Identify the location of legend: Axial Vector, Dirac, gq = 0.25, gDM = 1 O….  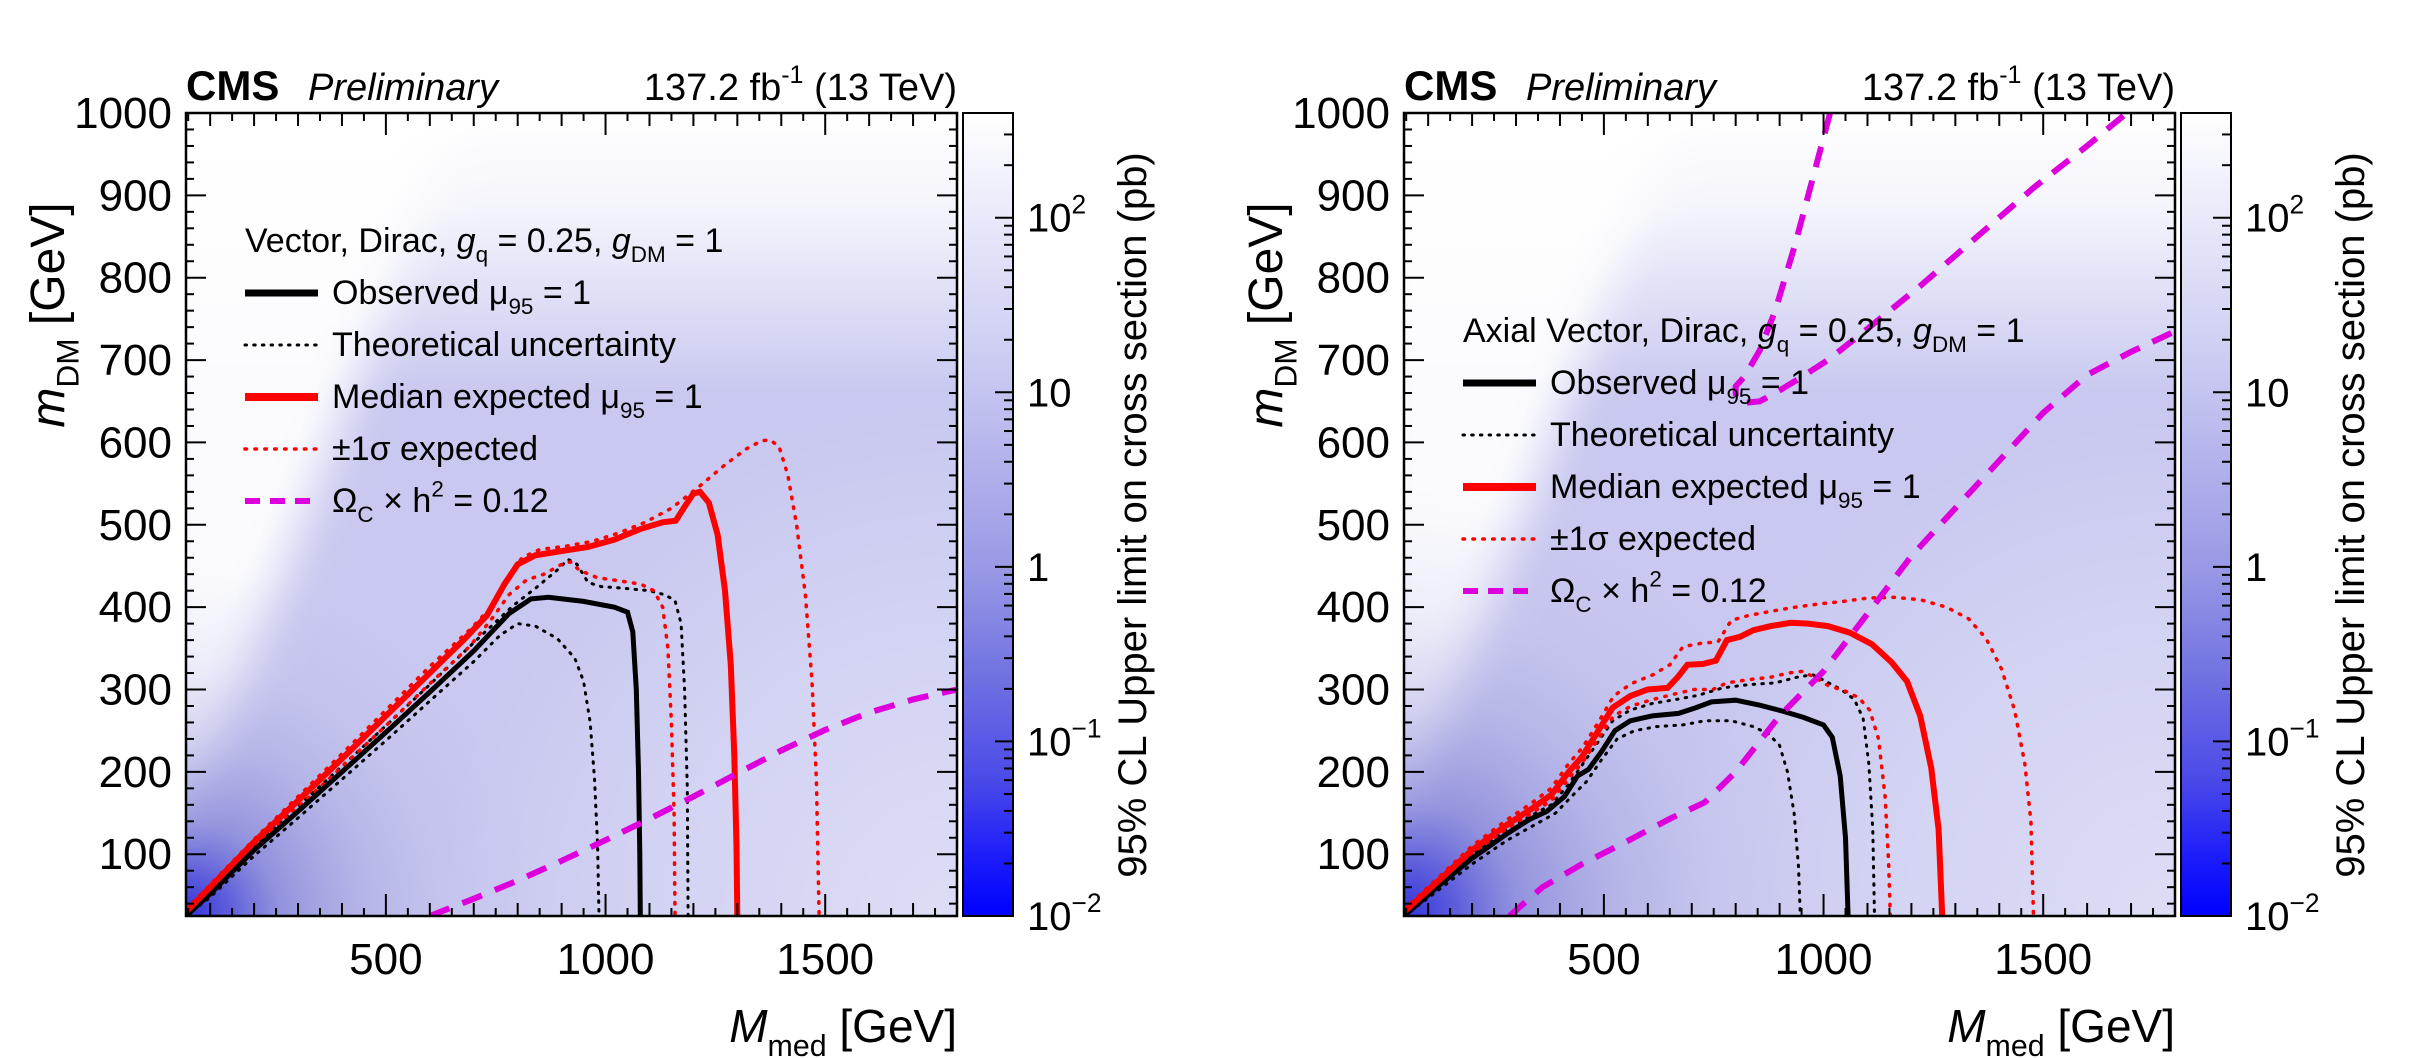
(1743, 465).